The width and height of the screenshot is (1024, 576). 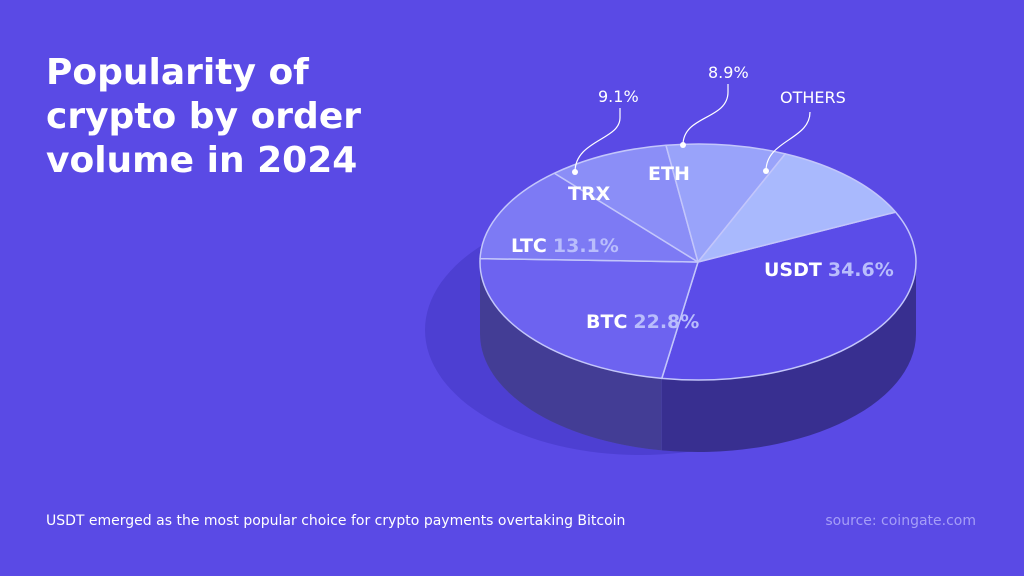 What do you see at coordinates (177, 72) in the screenshot?
I see `chart-title: Popularity of` at bounding box center [177, 72].